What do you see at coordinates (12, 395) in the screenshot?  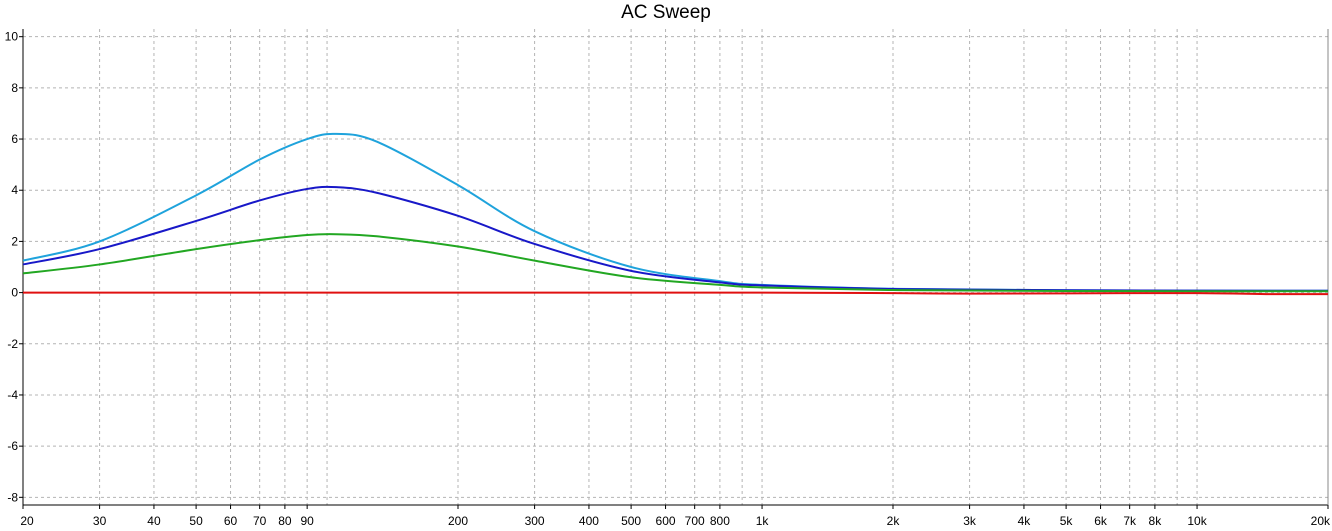 I see `y-tick-label: -4` at bounding box center [12, 395].